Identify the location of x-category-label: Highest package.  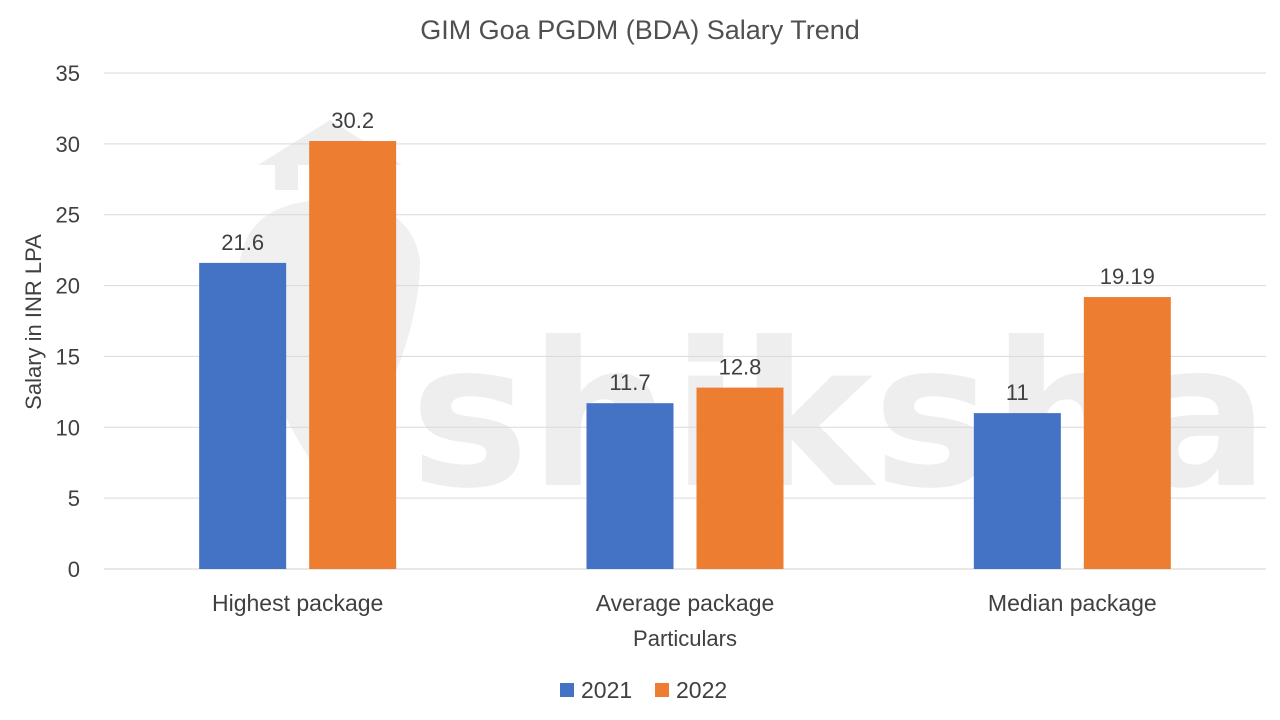
(297, 603).